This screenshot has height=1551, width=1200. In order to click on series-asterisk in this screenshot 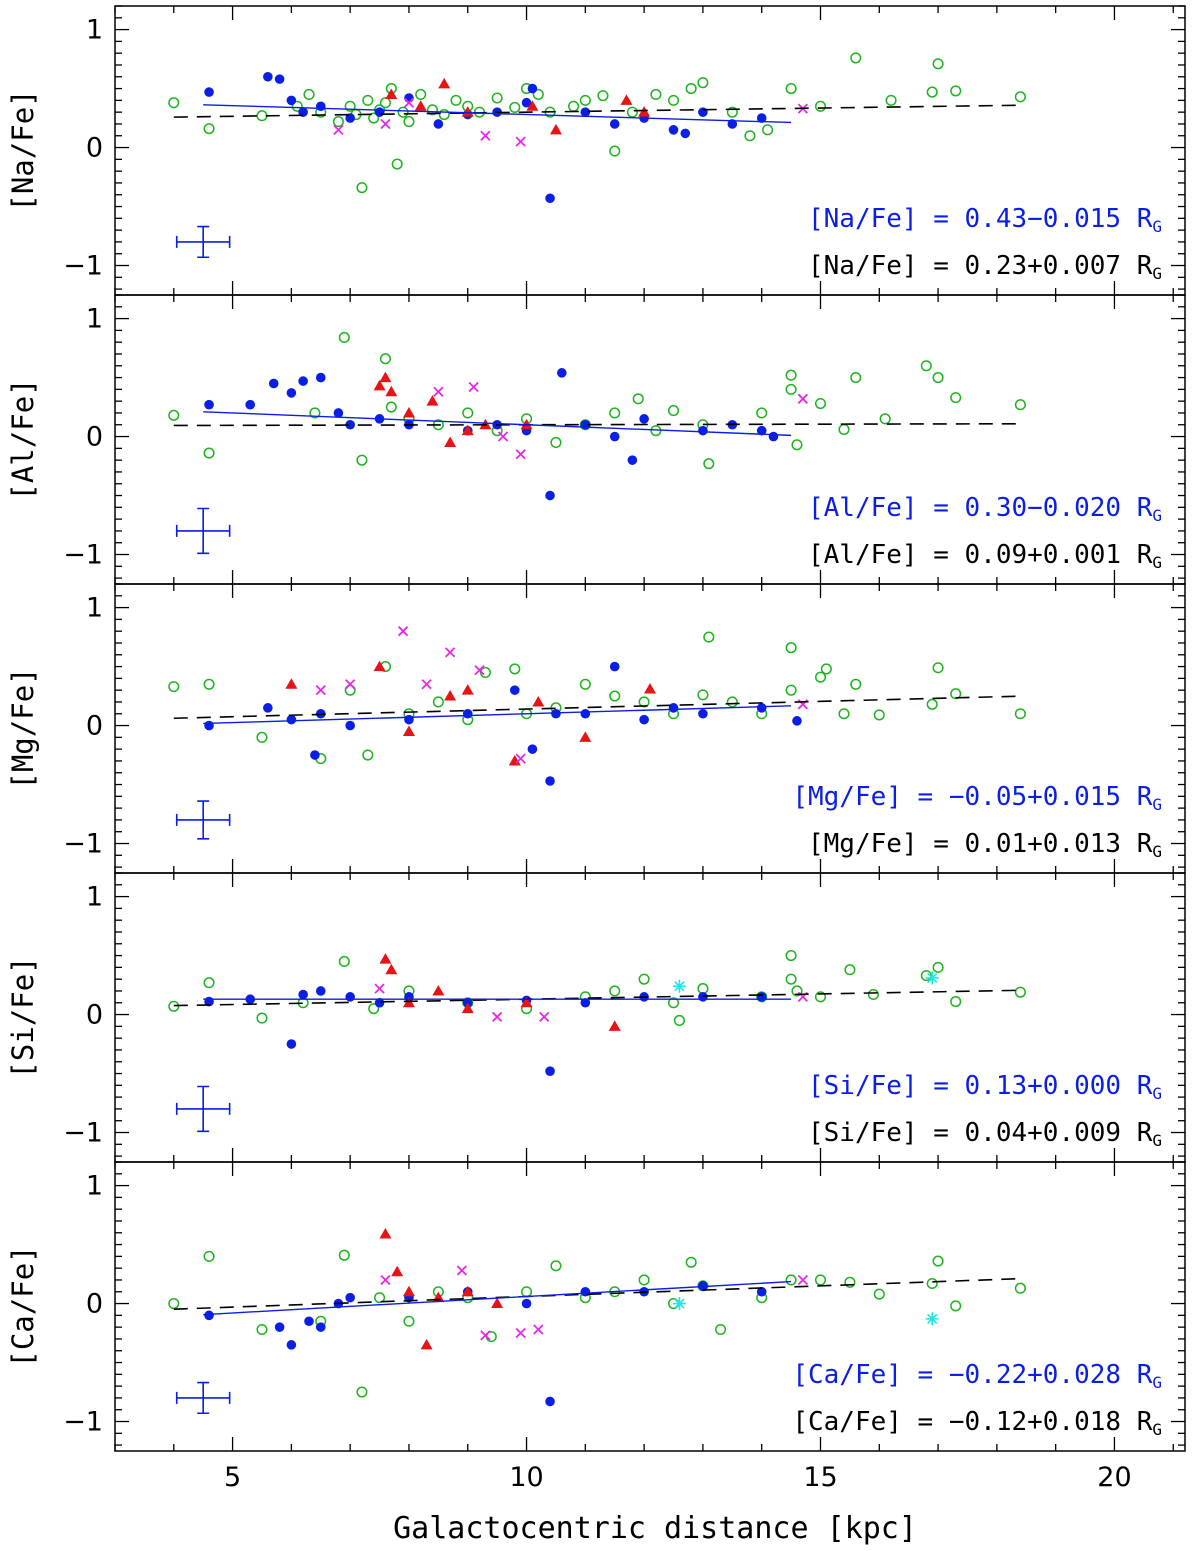, I will do `click(805, 1311)`.